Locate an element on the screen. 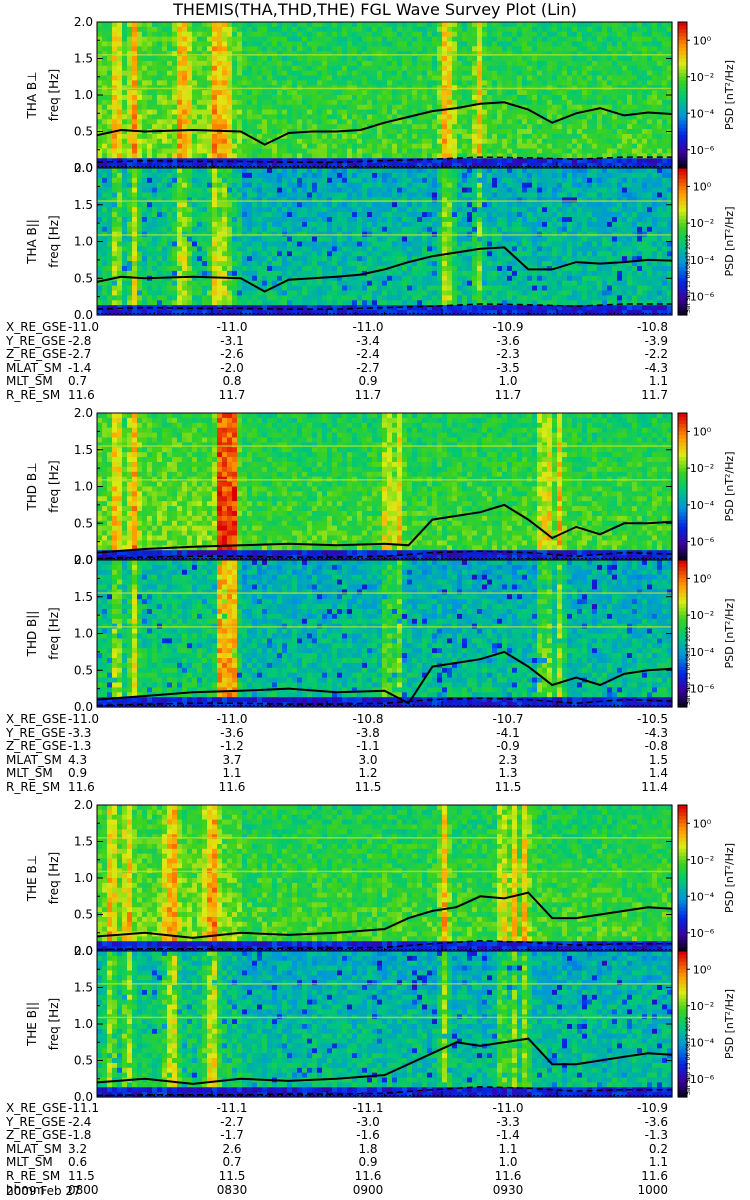 The image size is (750, 1200). ylabel-2: THD B⊥ is located at coordinates (32, 486).